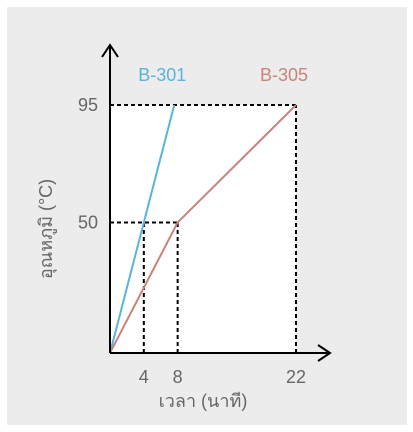  I want to click on y-axis-arrow-icon, so click(110, 50).